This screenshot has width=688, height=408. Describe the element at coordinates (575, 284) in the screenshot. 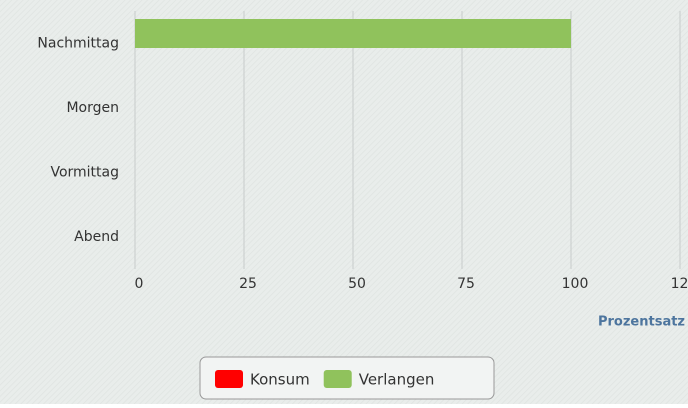

I see `x-tick-label: 100` at that location.